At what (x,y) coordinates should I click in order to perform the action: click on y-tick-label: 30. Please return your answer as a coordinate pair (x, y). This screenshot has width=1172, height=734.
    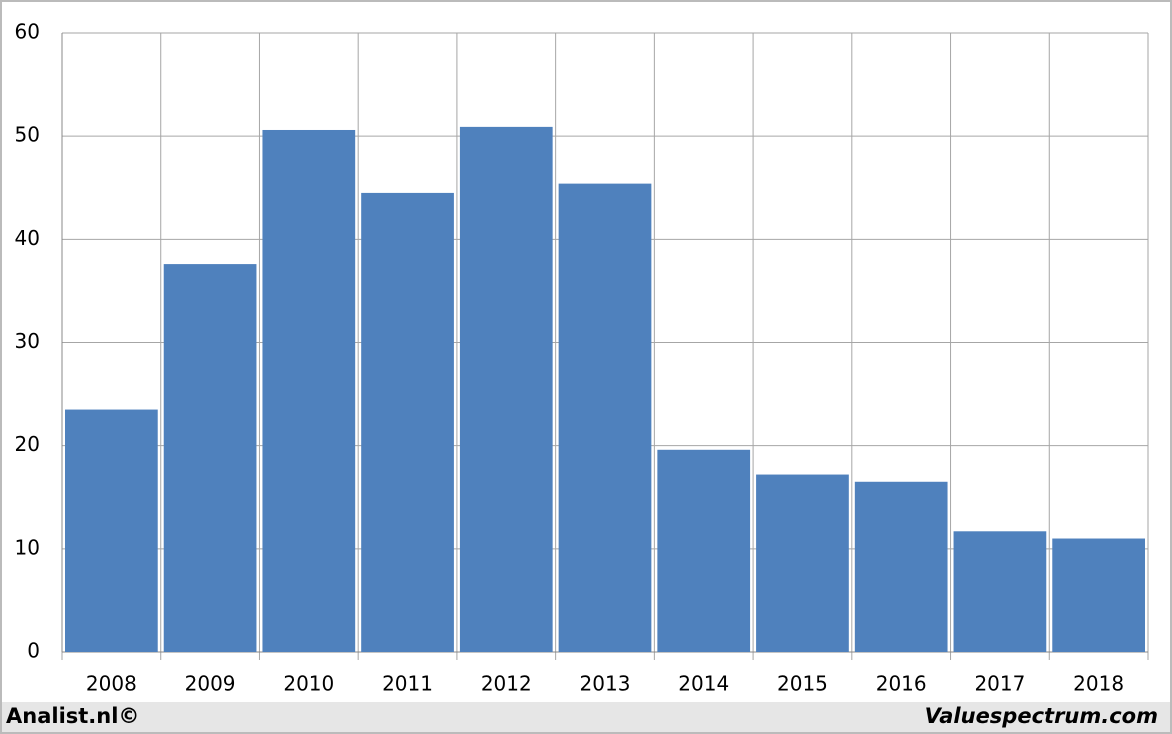
    Looking at the image, I should click on (27, 341).